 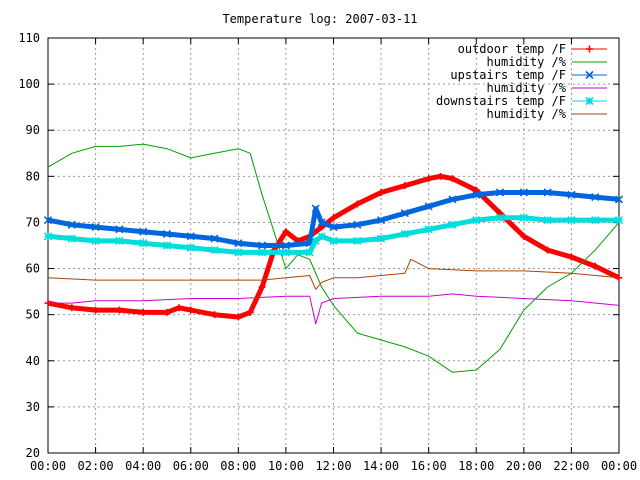 What do you see at coordinates (33, 176) in the screenshot?
I see `y-tick-label: 80` at bounding box center [33, 176].